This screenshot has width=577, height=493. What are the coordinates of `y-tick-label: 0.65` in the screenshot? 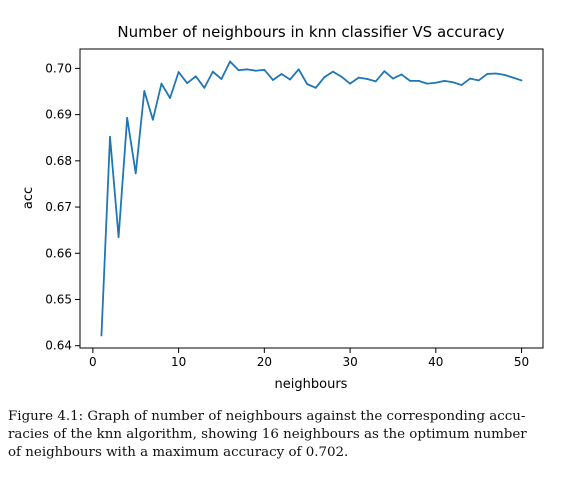 It's located at (58, 299).